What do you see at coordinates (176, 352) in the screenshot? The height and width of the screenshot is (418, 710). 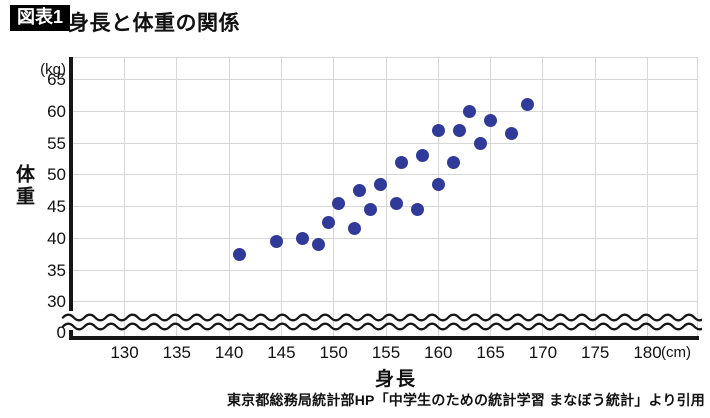 I see `x-tick-label: 135` at bounding box center [176, 352].